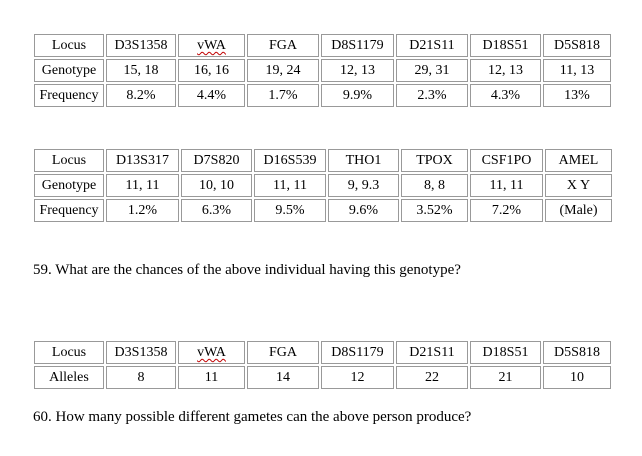 The width and height of the screenshot is (642, 456). What do you see at coordinates (506, 210) in the screenshot?
I see `table-cell: 7.2%` at bounding box center [506, 210].